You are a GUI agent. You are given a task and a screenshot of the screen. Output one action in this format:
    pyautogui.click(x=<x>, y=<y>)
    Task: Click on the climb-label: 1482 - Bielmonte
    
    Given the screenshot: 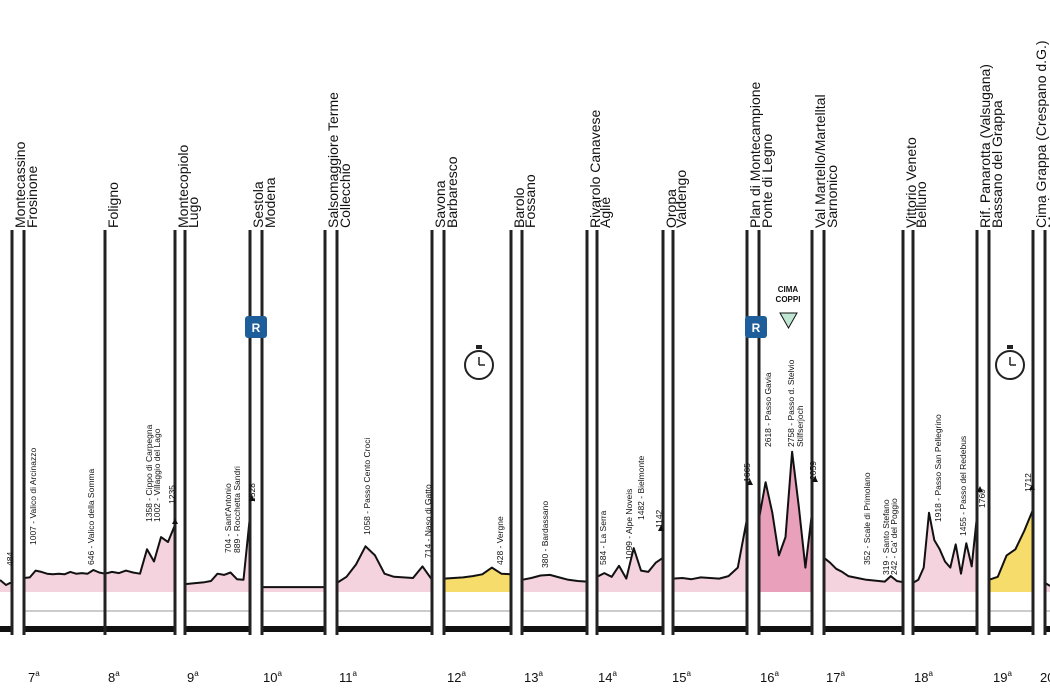 What is the action you would take?
    pyautogui.click(x=641, y=487)
    